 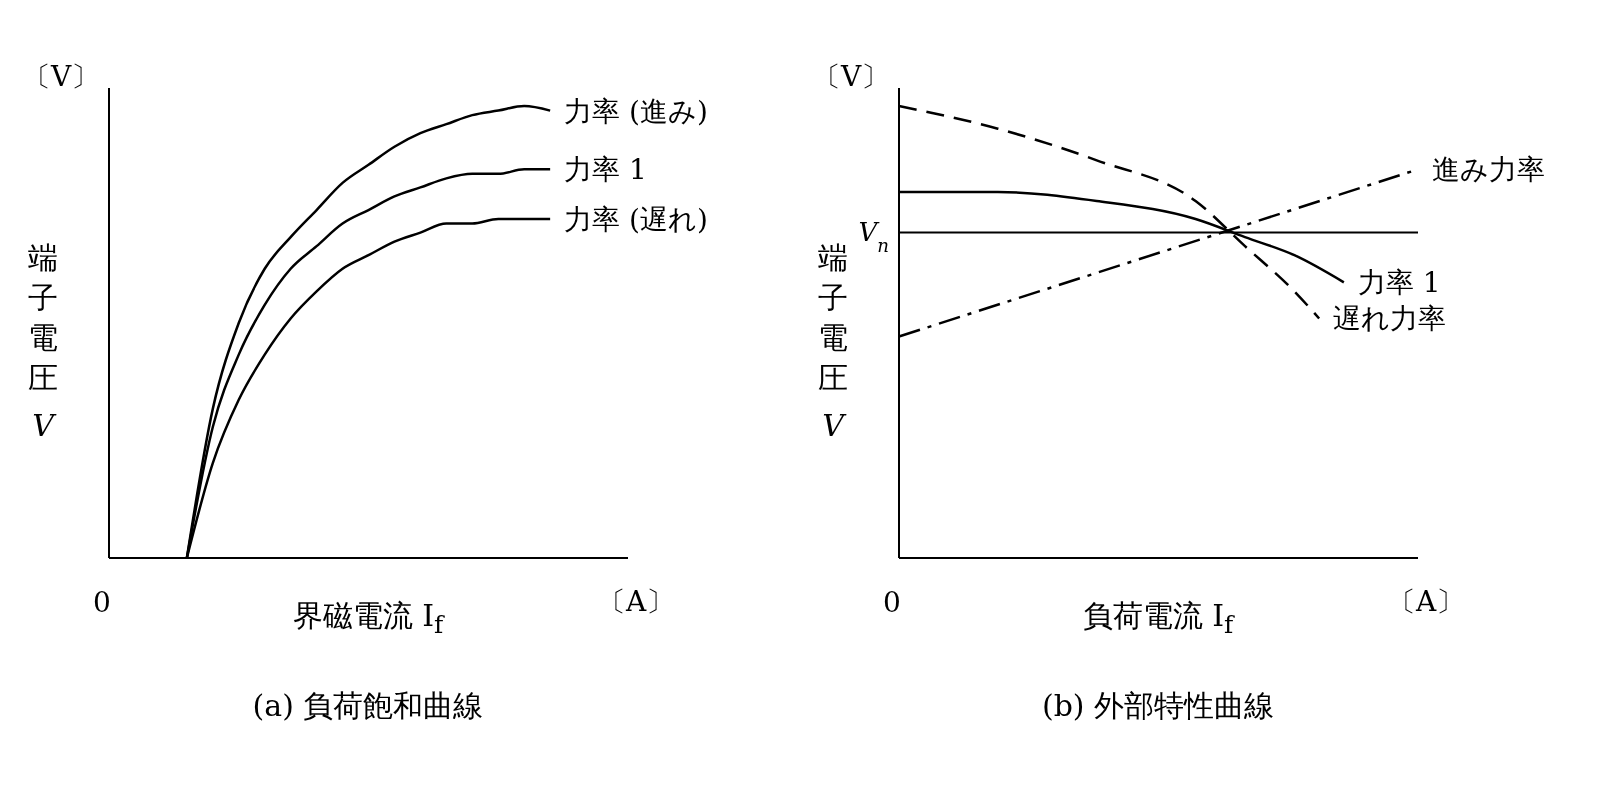 I want to click on series-label: 力率 (遅れ), so click(x=636, y=220).